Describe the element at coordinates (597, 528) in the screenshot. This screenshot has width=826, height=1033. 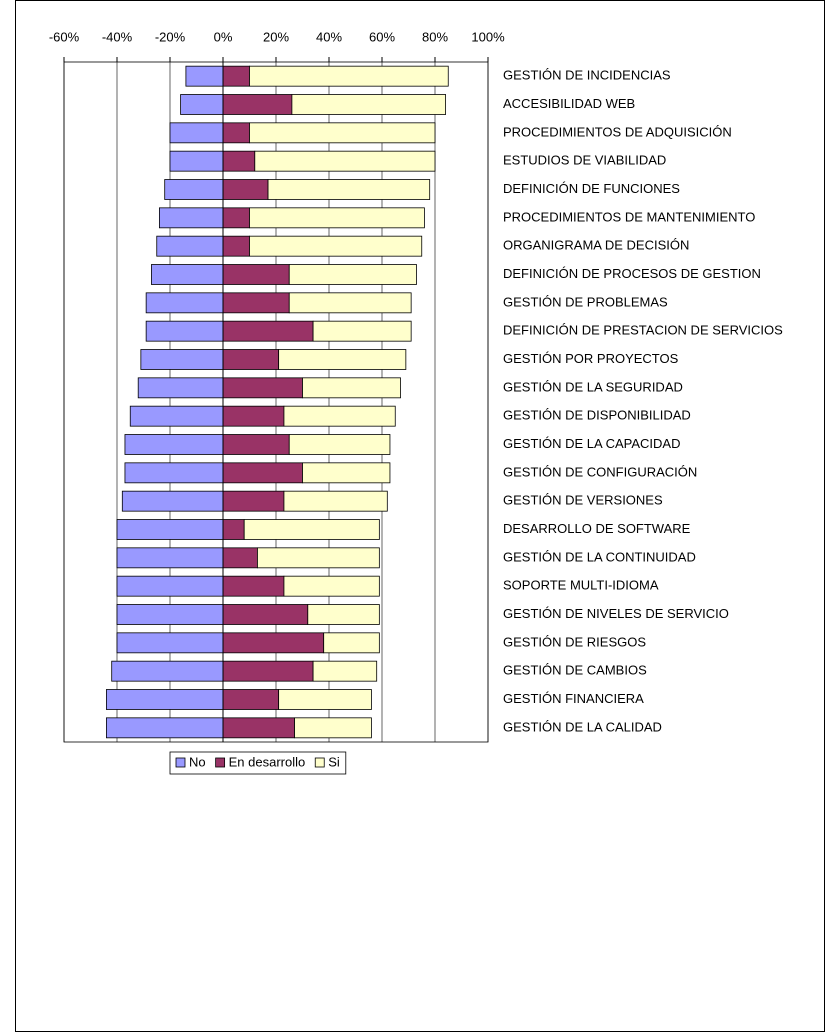
I see `category-label: DESARROLLO DE SOFTWARE` at that location.